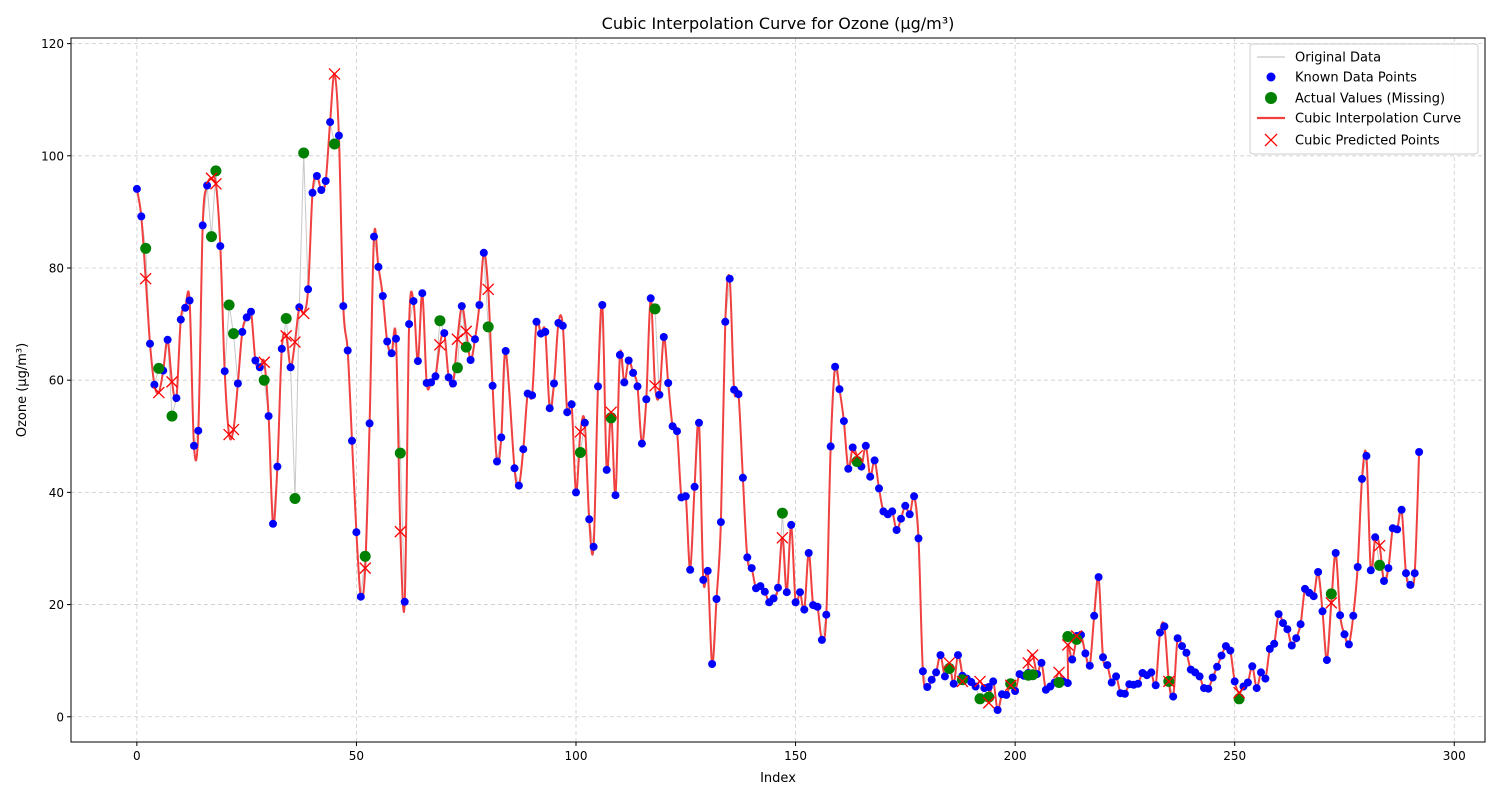 Image resolution: width=1500 pixels, height=800 pixels. I want to click on legend-entry-curve: Cubic Interpolation Curve, so click(1359, 119).